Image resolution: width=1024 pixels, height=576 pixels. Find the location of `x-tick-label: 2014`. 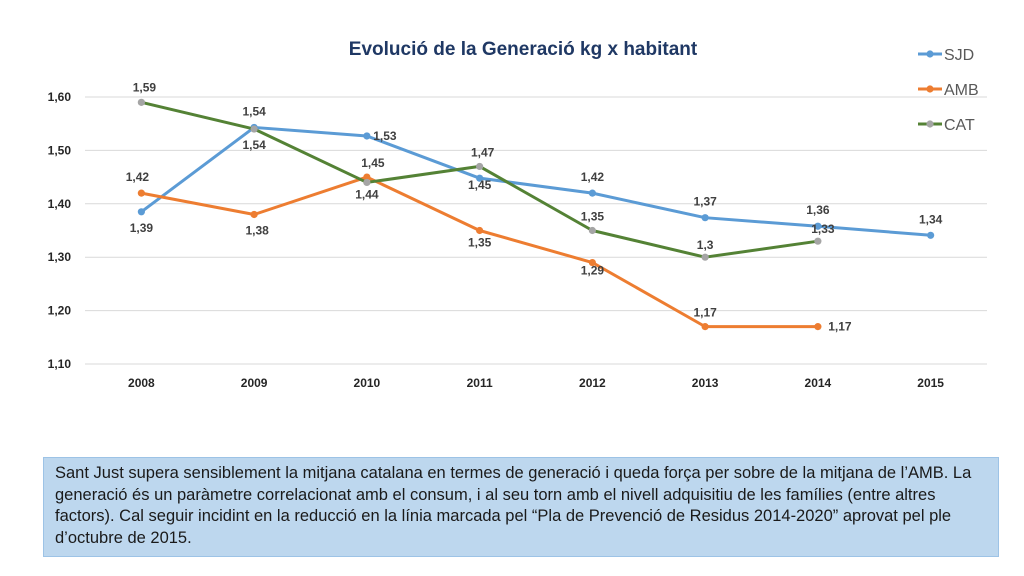

x-tick-label: 2014 is located at coordinates (818, 383).